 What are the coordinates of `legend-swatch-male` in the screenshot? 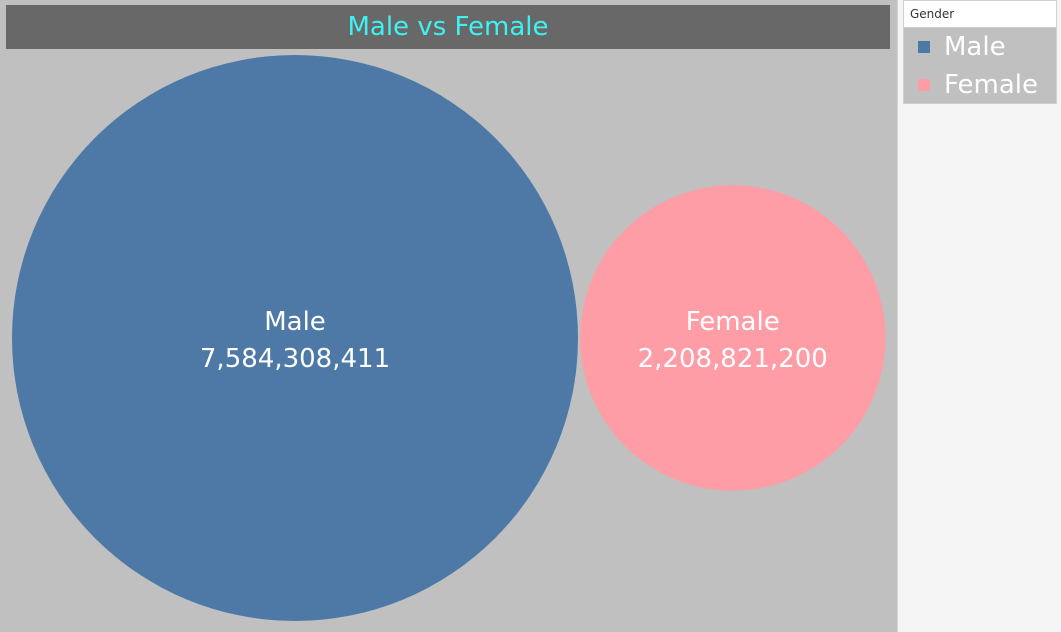 It's located at (924, 47).